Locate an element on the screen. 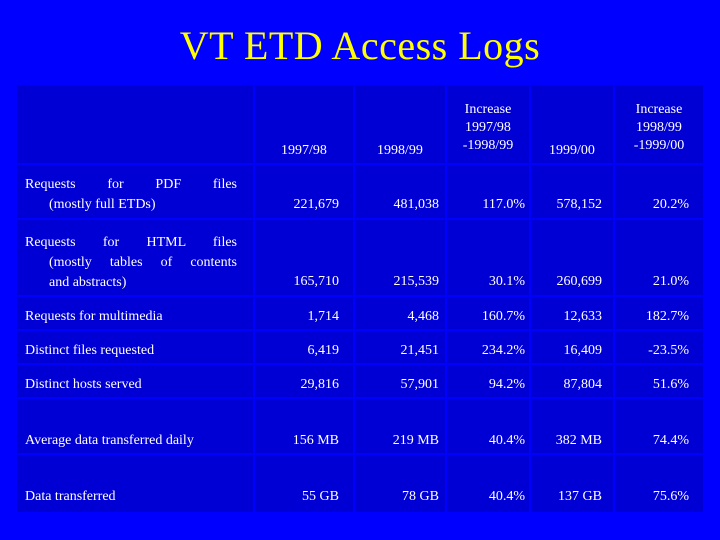 Image resolution: width=720 pixels, height=540 pixels. row-label-line: (mostly tables of contents is located at coordinates (143, 262).